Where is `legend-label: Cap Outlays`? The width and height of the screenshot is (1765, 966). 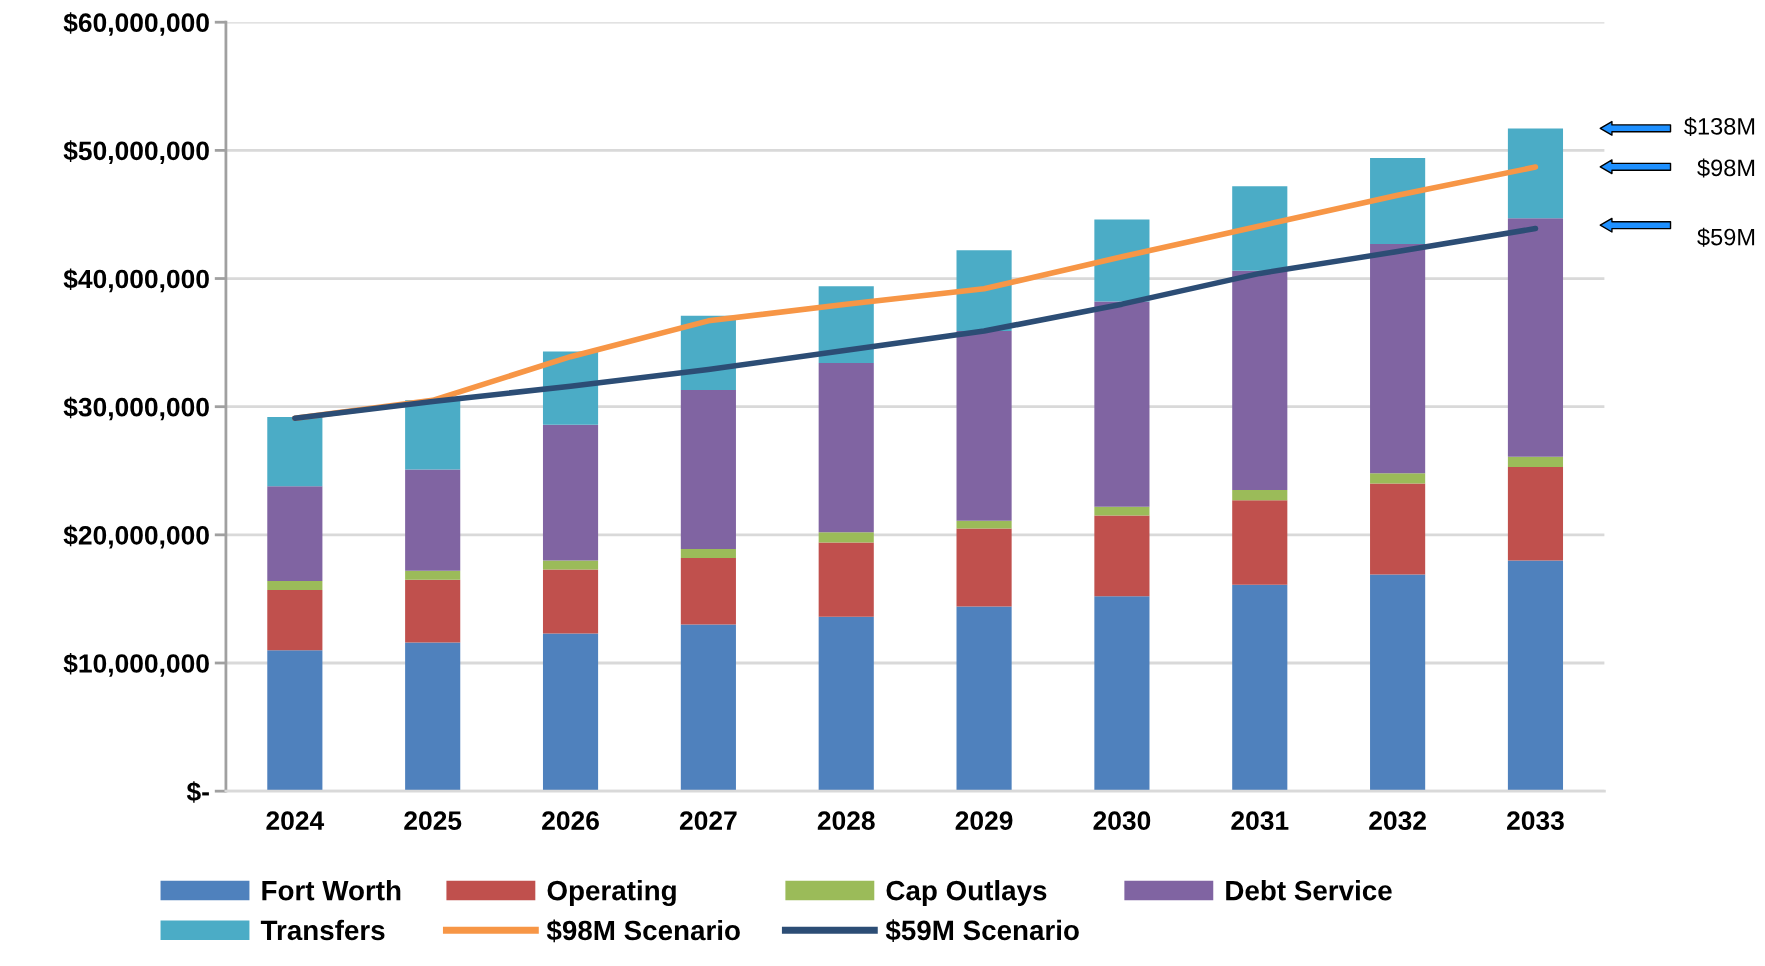
legend-label: Cap Outlays is located at coordinates (966, 893).